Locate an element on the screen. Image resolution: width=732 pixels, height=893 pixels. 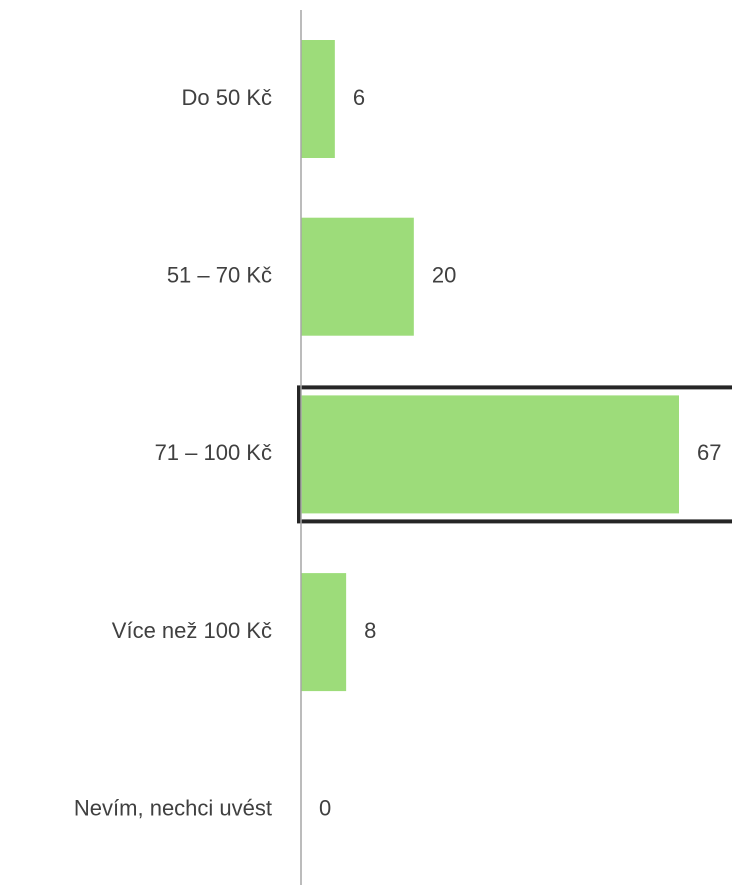
value-label: 0 is located at coordinates (325, 808).